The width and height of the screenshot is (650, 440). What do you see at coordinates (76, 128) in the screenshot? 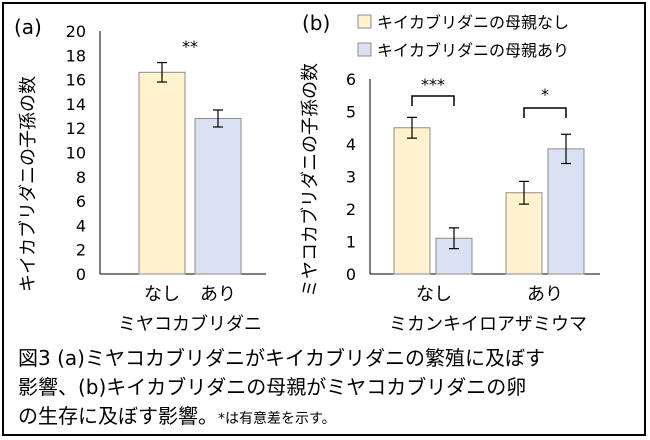
I see `y-tick-label: 12` at bounding box center [76, 128].